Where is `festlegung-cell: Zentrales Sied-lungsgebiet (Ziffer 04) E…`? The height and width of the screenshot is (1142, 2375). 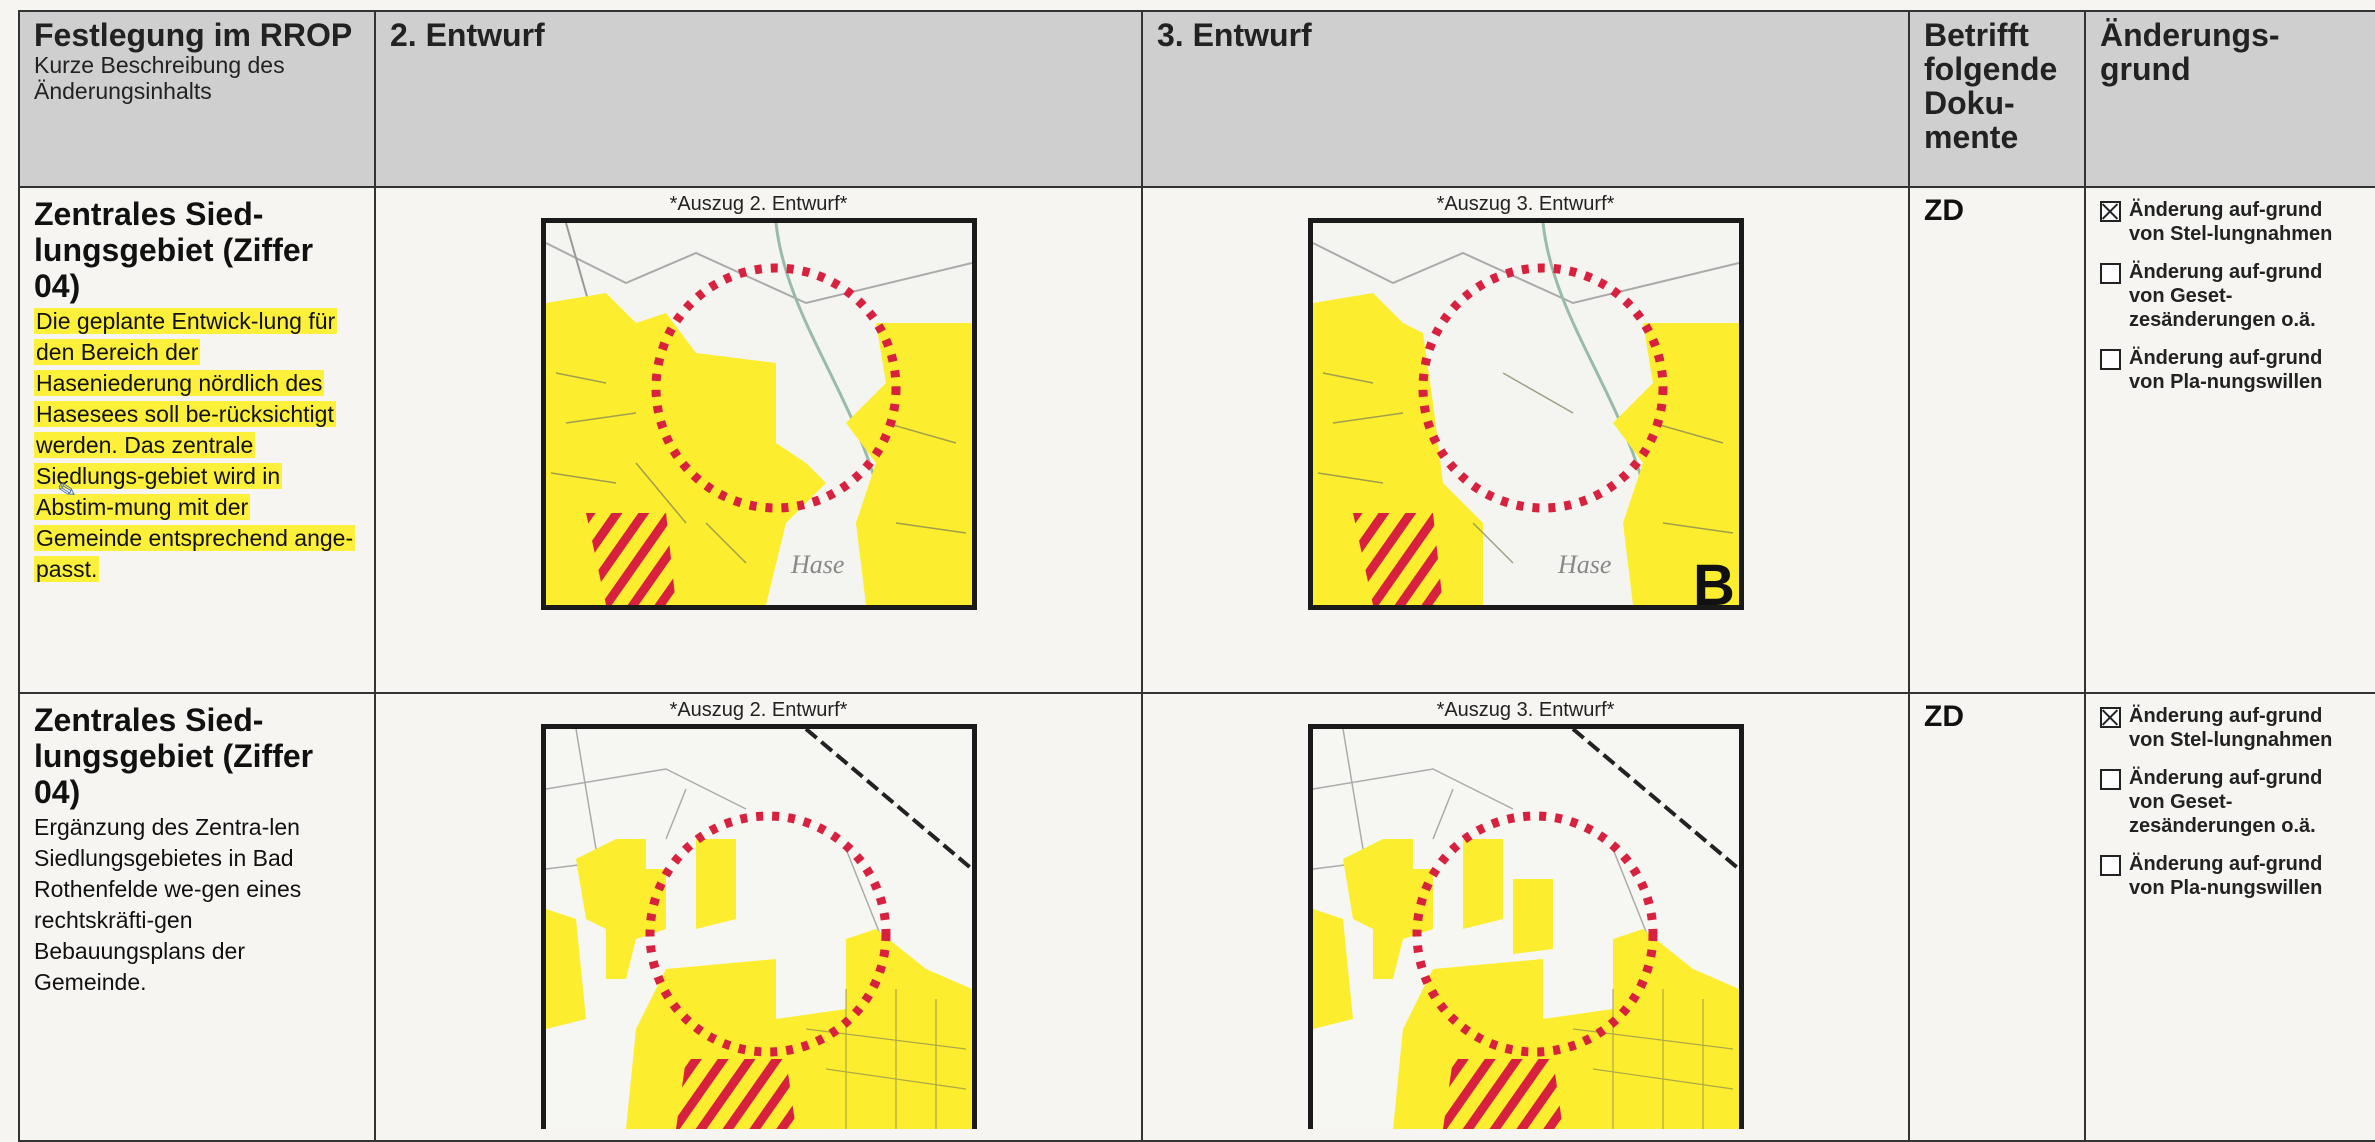 festlegung-cell: Zentrales Sied-lungsgebiet (Ziffer 04) E… is located at coordinates (197, 917).